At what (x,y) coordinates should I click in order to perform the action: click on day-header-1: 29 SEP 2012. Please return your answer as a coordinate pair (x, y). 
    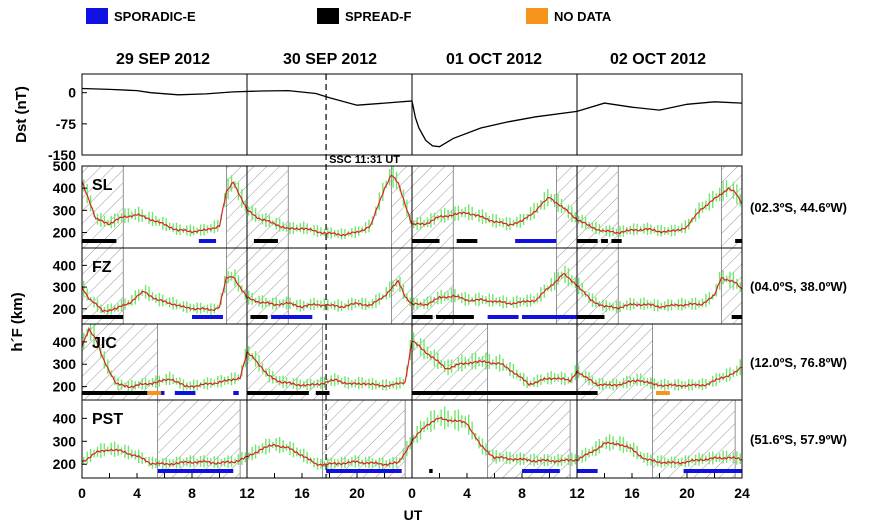
    Looking at the image, I should click on (163, 59).